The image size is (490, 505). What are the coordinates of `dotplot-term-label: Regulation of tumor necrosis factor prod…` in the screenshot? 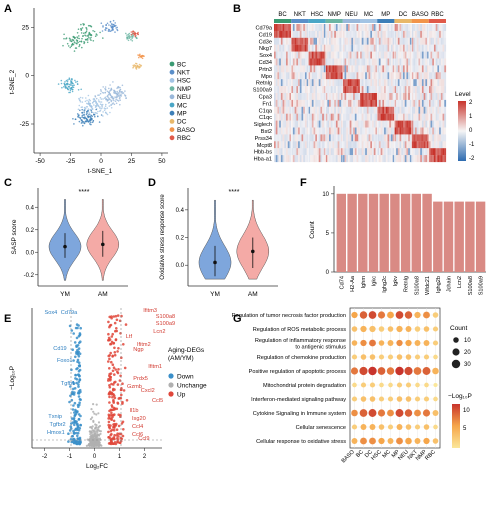 It's located at (289, 316).